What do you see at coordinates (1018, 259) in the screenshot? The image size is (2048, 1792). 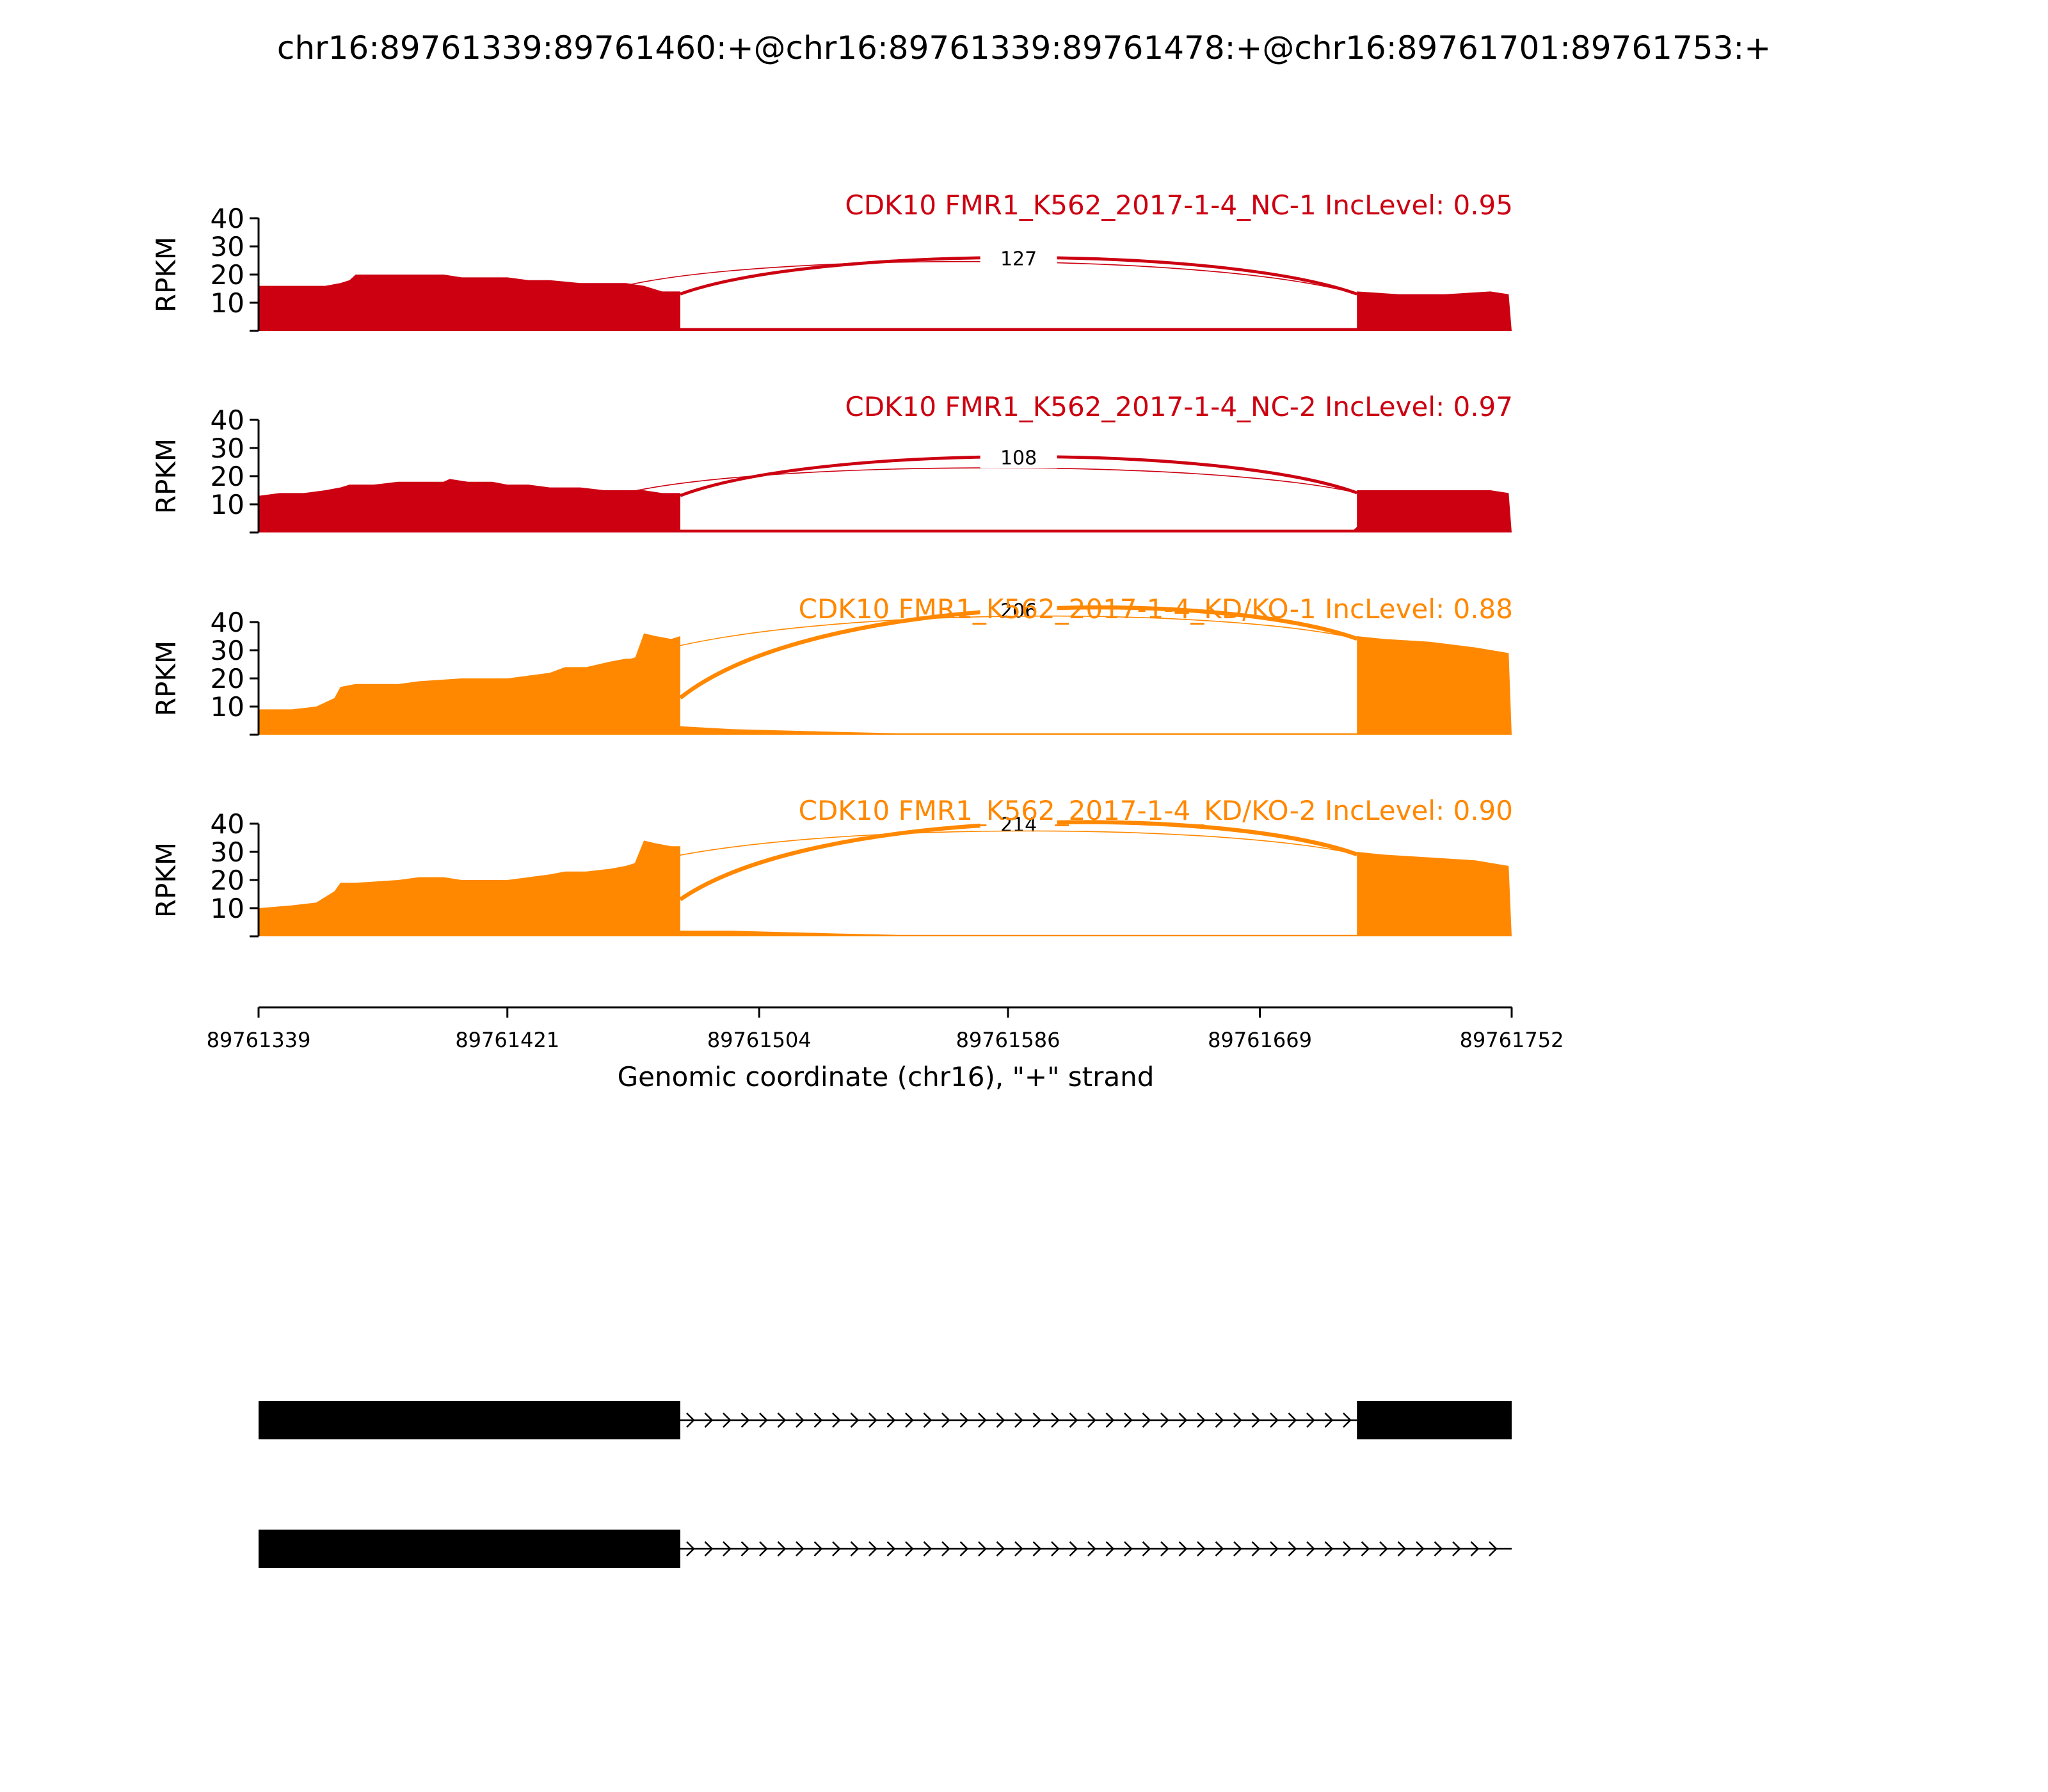 I see `junction-count: 127` at bounding box center [1018, 259].